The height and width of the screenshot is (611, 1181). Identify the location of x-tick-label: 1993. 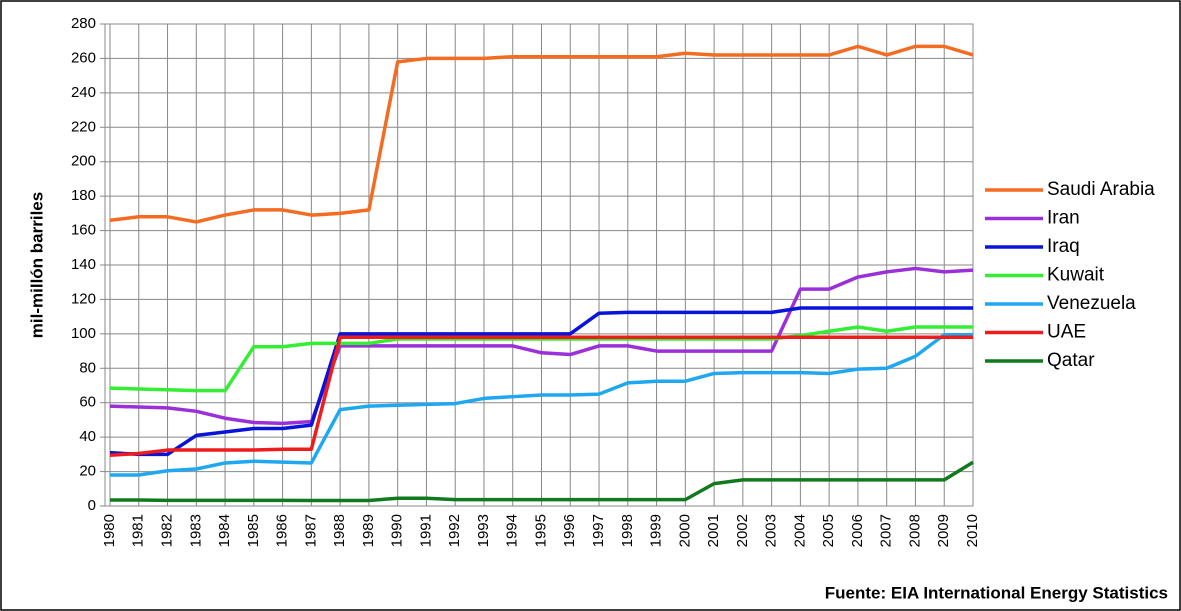
(483, 530).